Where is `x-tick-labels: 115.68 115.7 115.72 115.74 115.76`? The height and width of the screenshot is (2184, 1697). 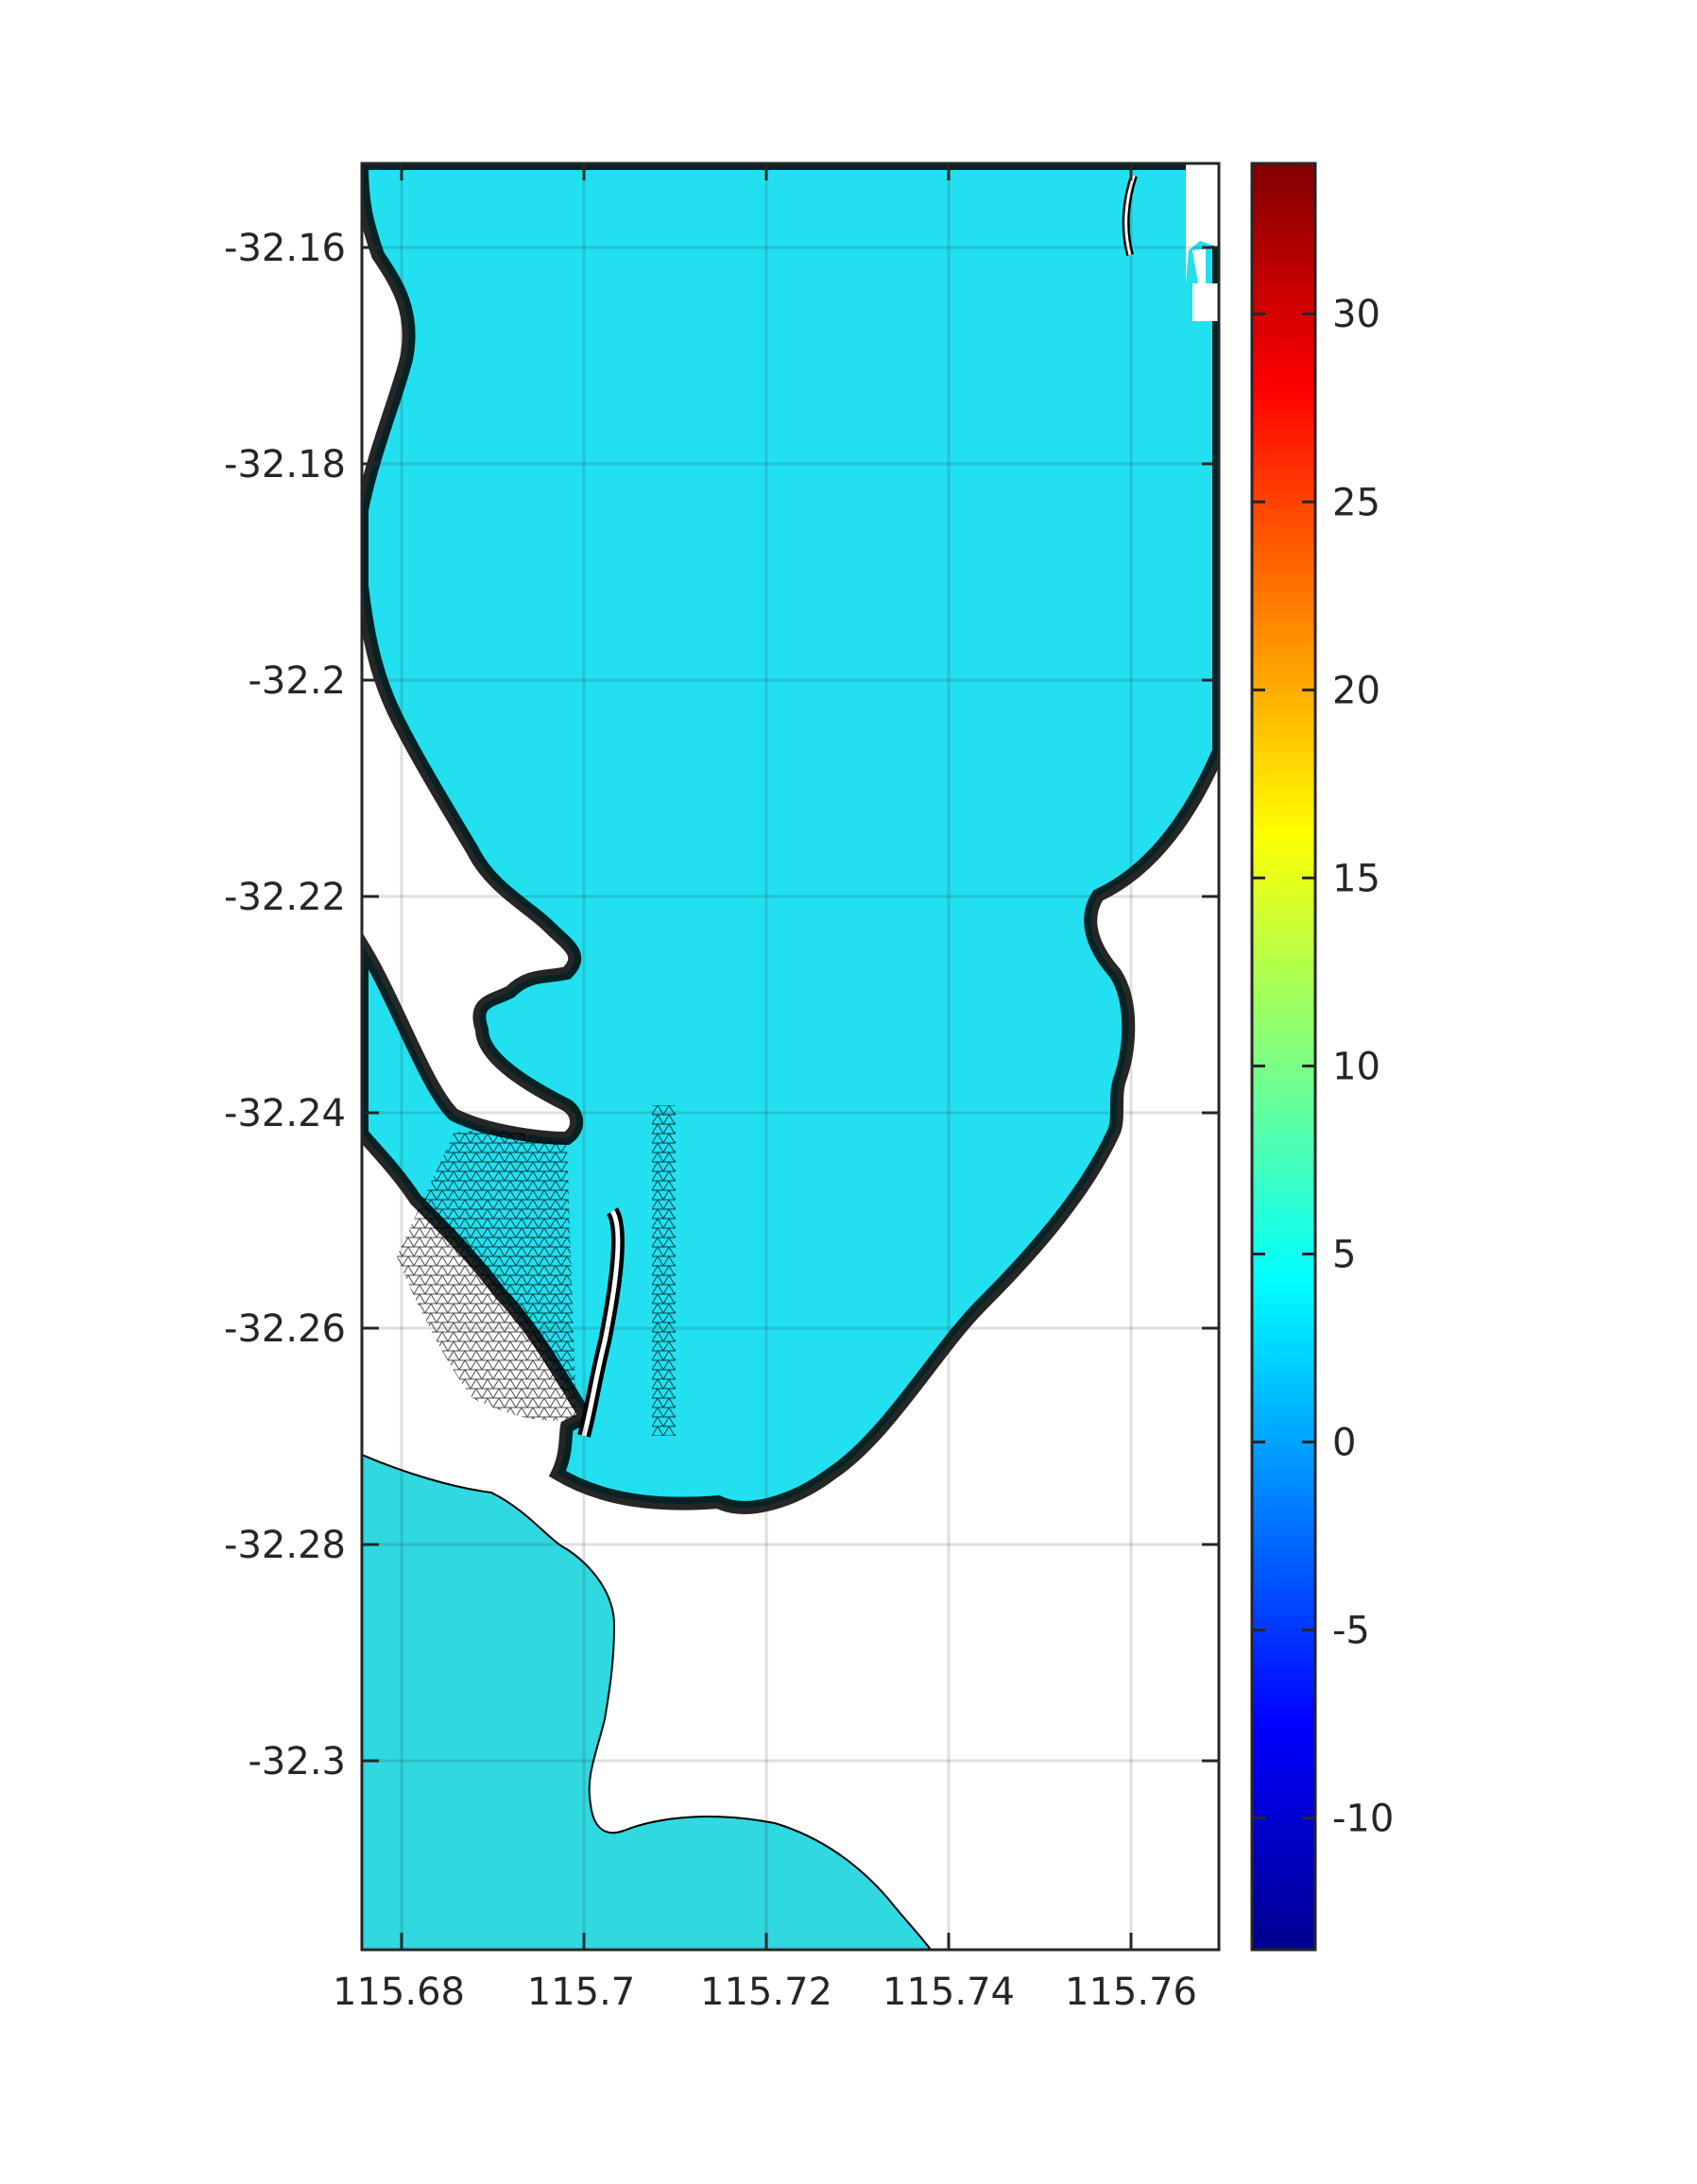
x-tick-labels: 115.68 115.7 115.72 115.74 115.76 is located at coordinates (765, 1993).